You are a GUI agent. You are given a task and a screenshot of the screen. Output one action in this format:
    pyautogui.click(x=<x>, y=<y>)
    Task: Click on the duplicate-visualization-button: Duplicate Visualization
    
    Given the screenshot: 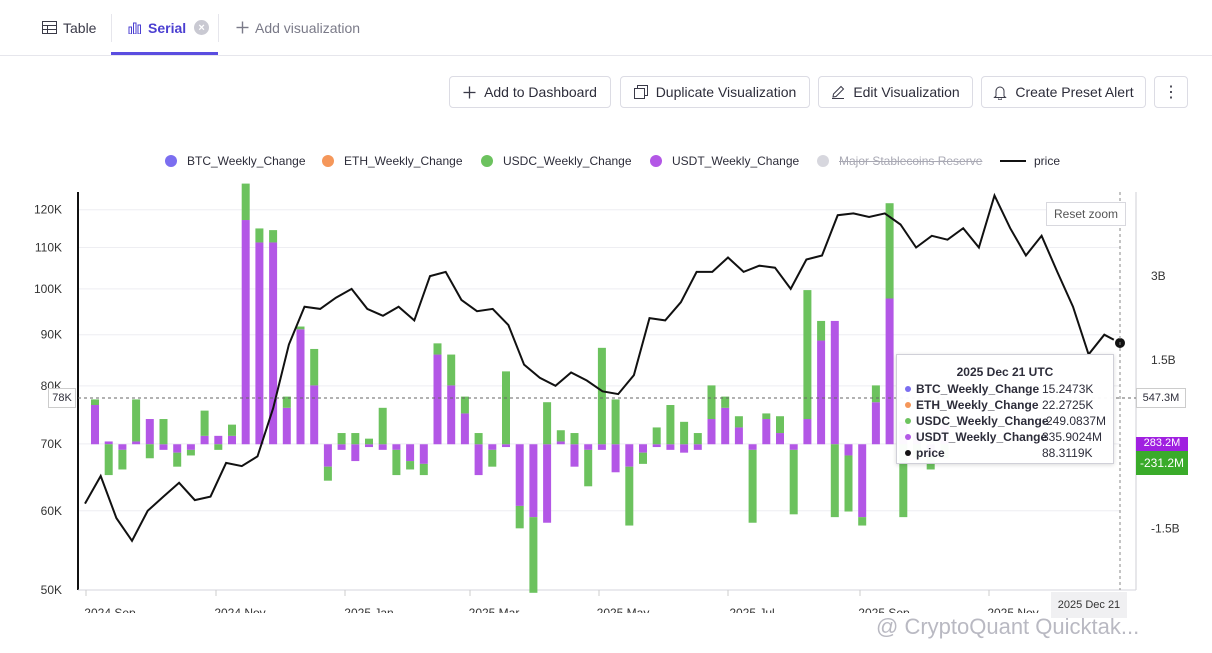 What is the action you would take?
    pyautogui.click(x=715, y=92)
    